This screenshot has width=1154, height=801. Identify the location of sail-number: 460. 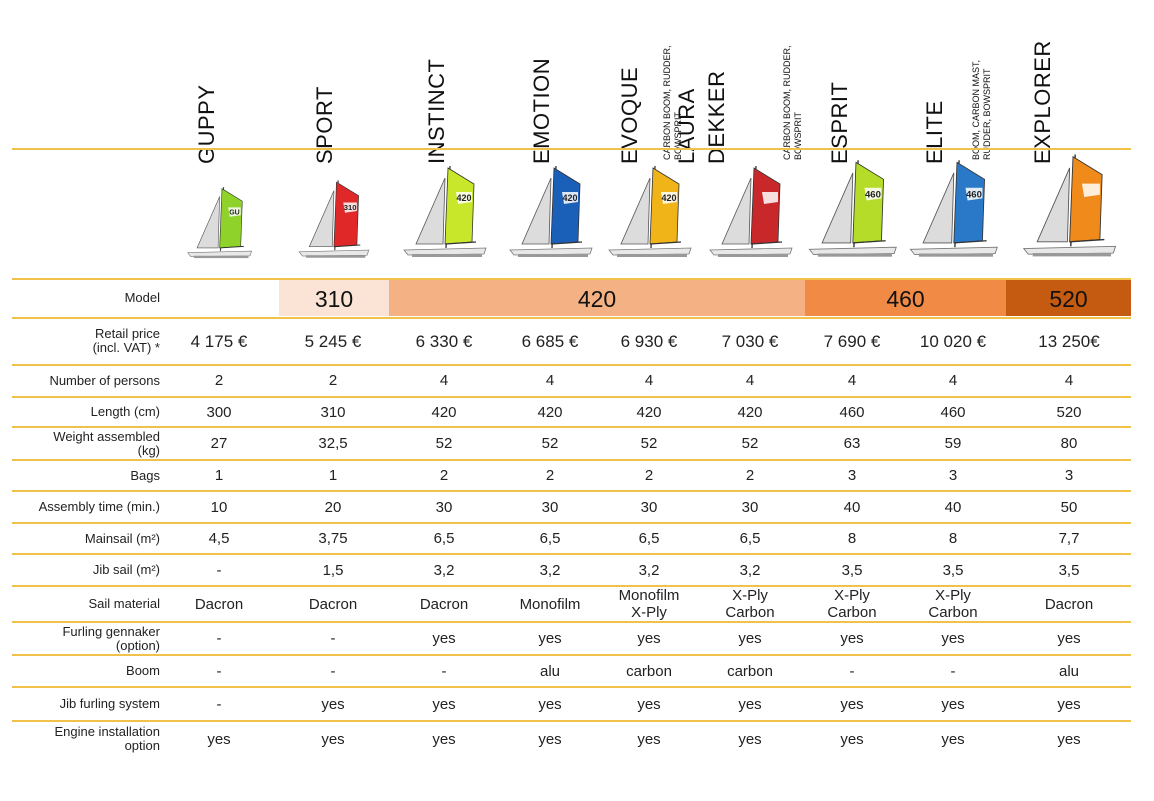
(974, 194).